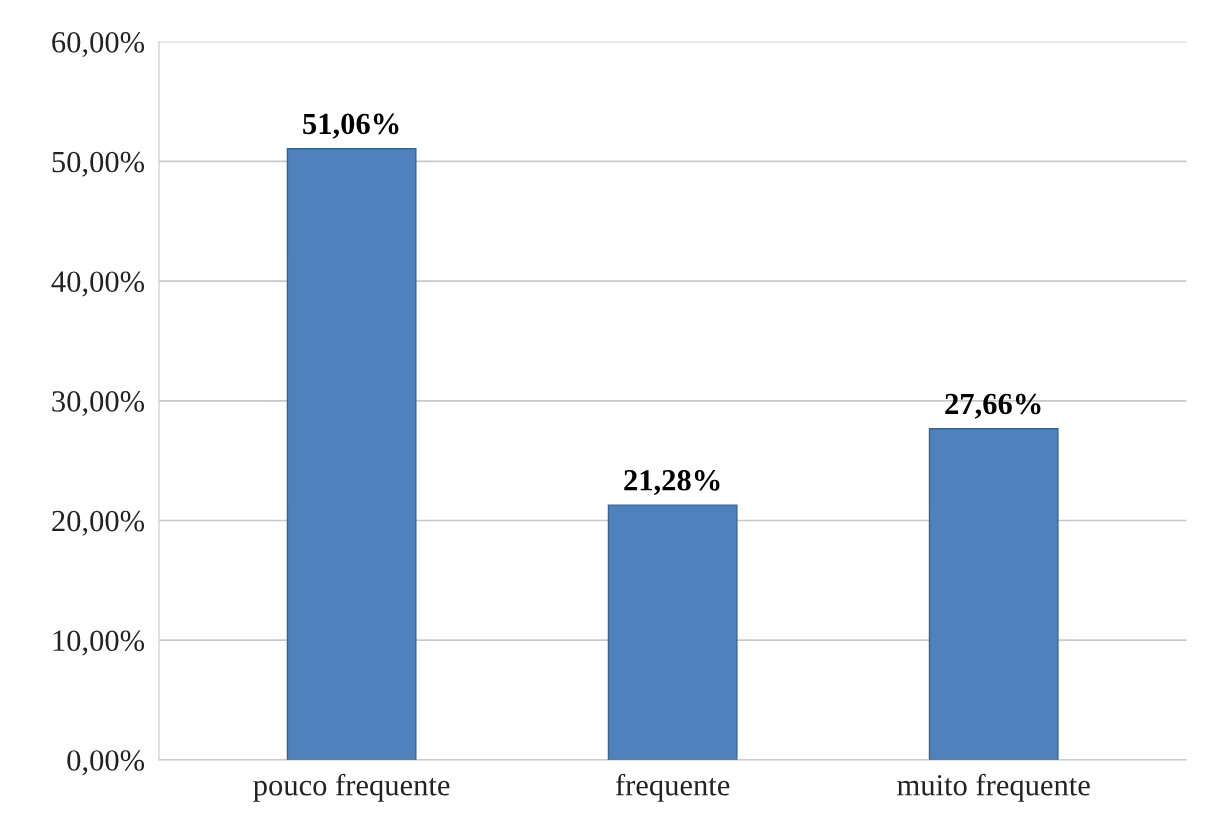 The height and width of the screenshot is (835, 1223). I want to click on data-label: 21,28%, so click(672, 483).